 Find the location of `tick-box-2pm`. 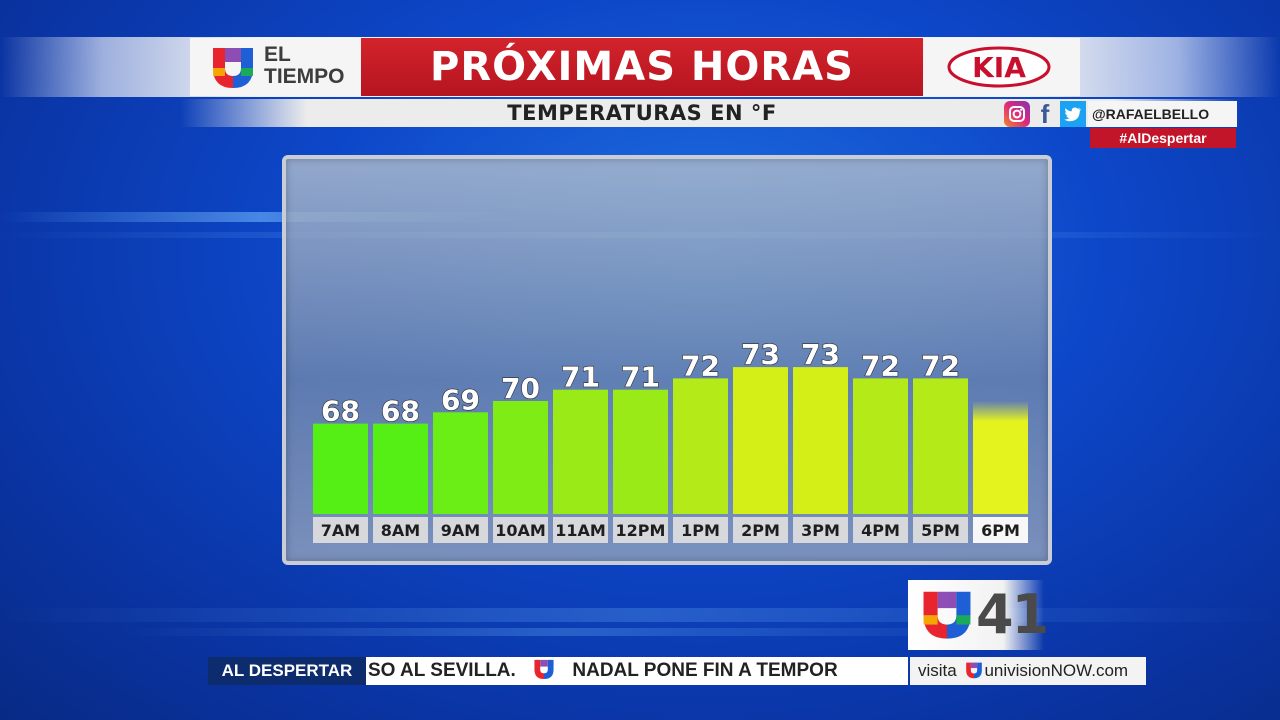

tick-box-2pm is located at coordinates (760, 530).